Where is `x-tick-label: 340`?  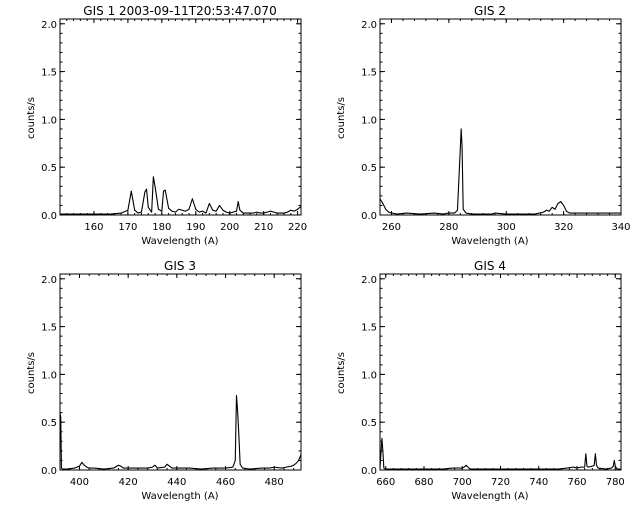
x-tick-label: 340 is located at coordinates (620, 227).